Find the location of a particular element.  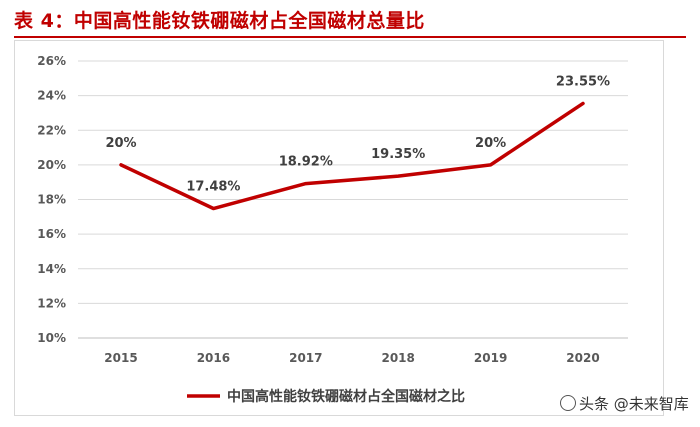

x-tick-label: 2017 is located at coordinates (305, 358).